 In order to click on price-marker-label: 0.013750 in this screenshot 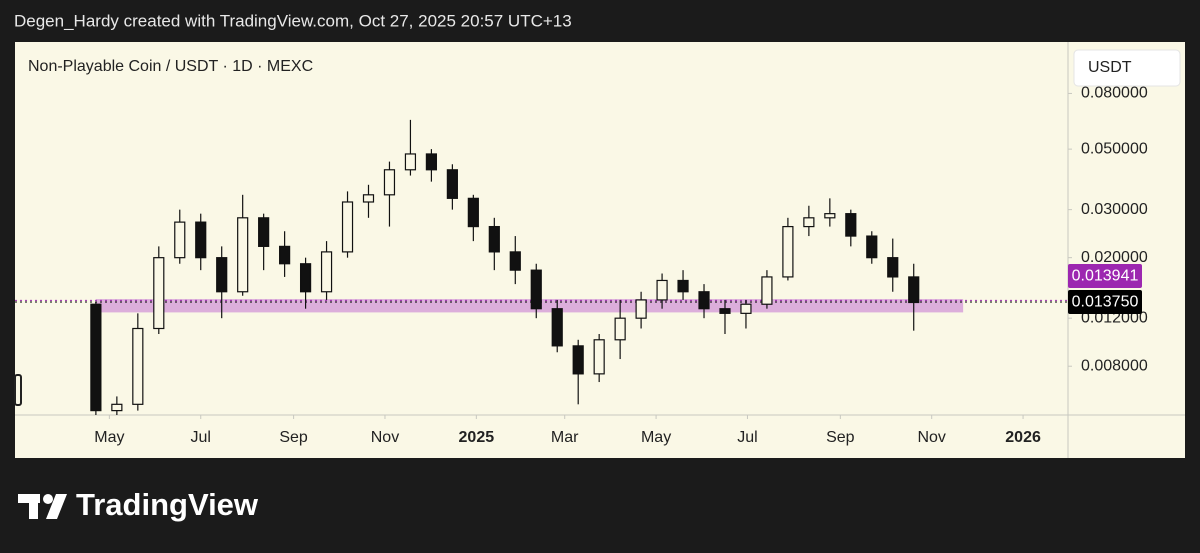, I will do `click(1105, 301)`.